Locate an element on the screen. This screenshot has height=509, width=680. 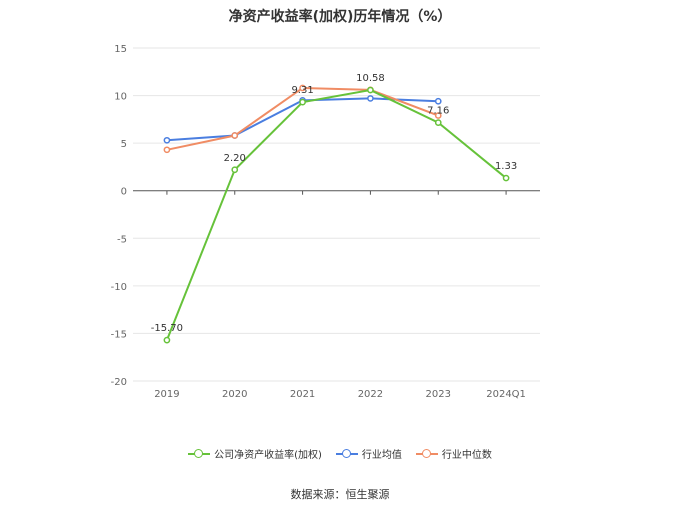
data-label: -15.70 is located at coordinates (167, 328).